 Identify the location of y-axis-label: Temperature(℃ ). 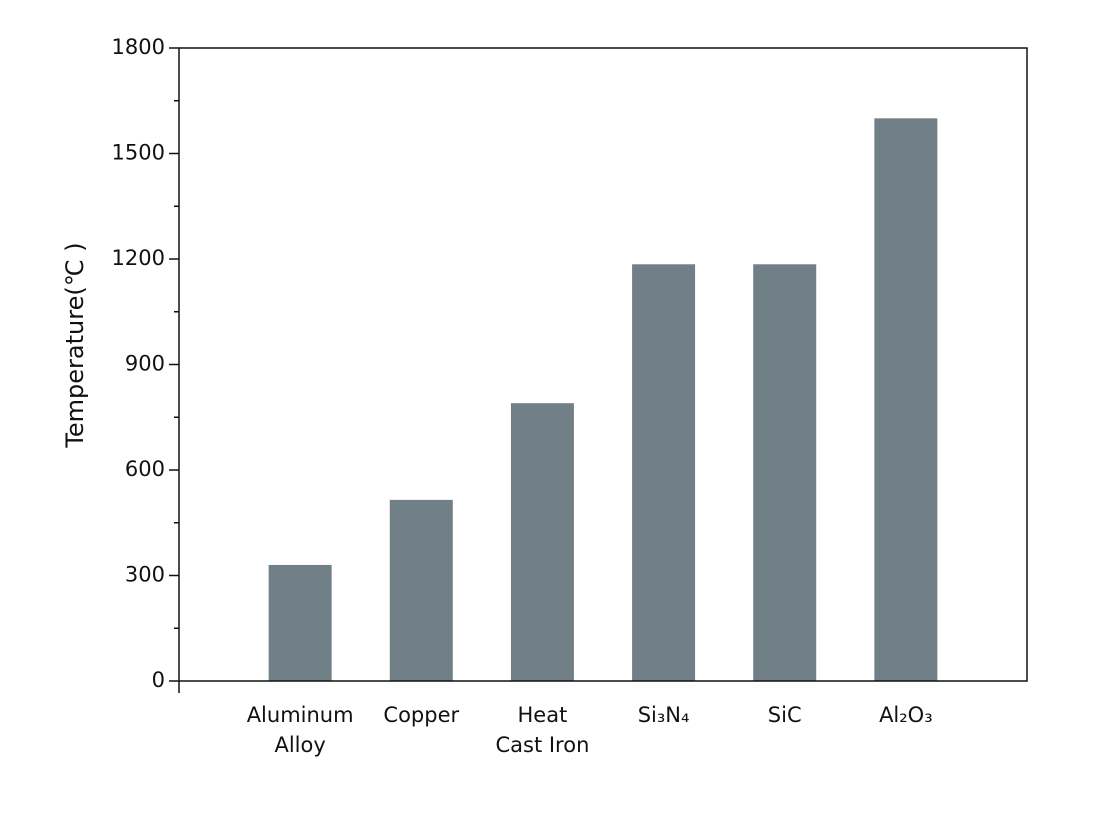
(75, 345).